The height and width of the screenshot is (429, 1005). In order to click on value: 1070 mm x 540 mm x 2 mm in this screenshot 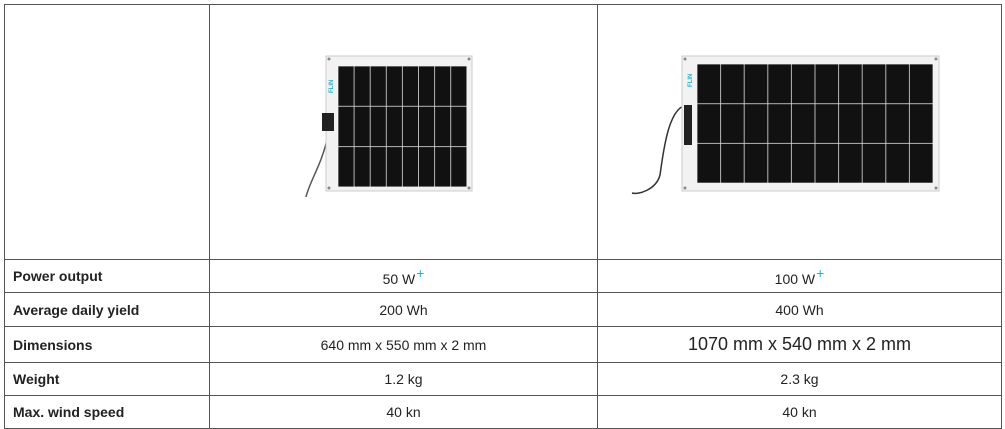, I will do `click(799, 344)`.